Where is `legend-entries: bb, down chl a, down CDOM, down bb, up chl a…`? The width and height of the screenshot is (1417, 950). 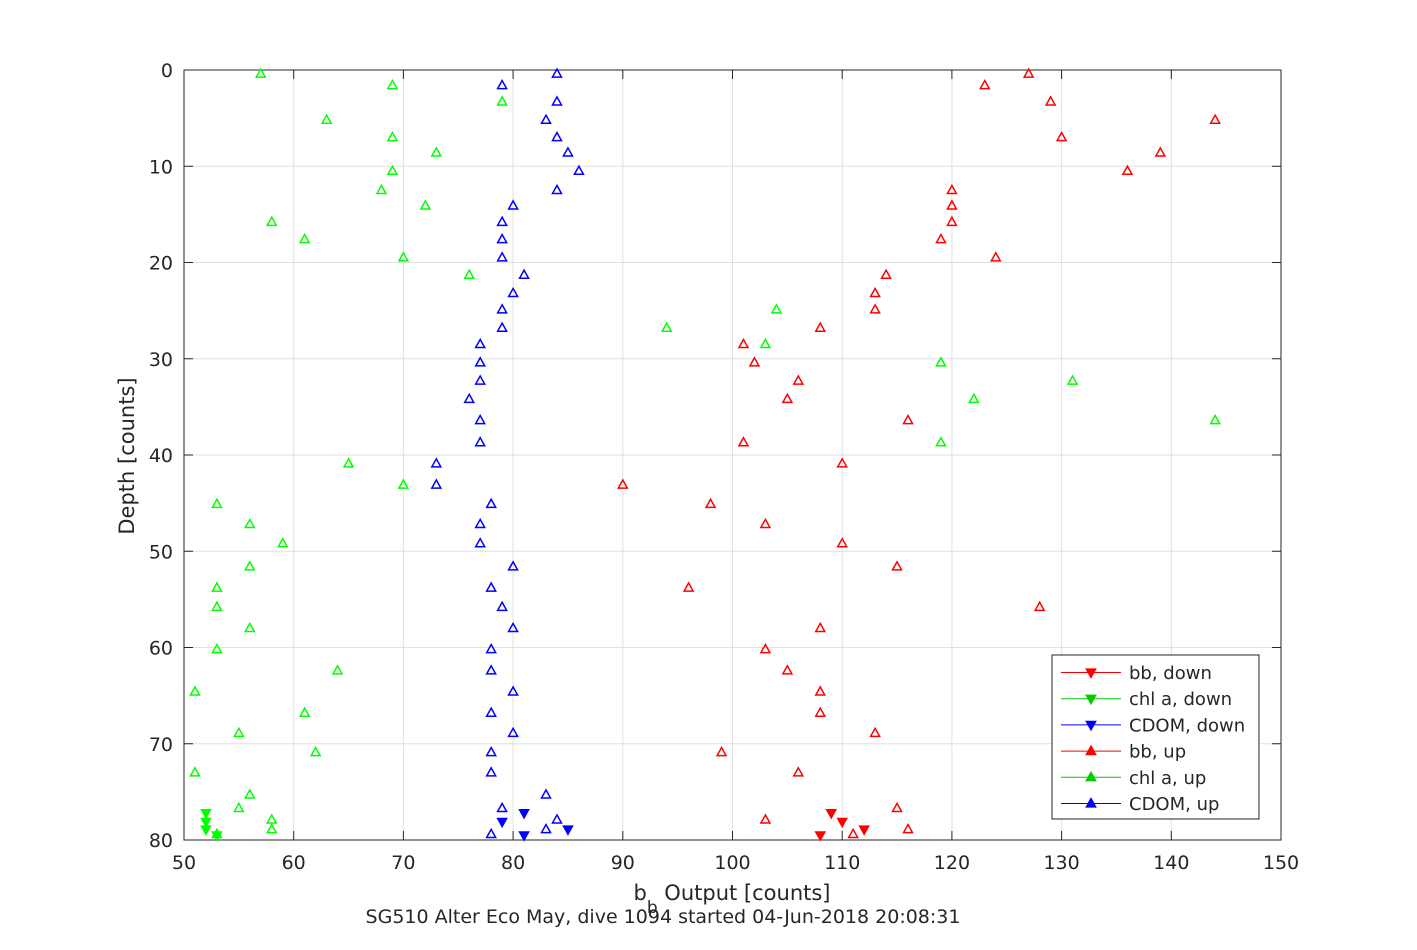 legend-entries: bb, down chl a, down CDOM, down bb, up chl a… is located at coordinates (1153, 739).